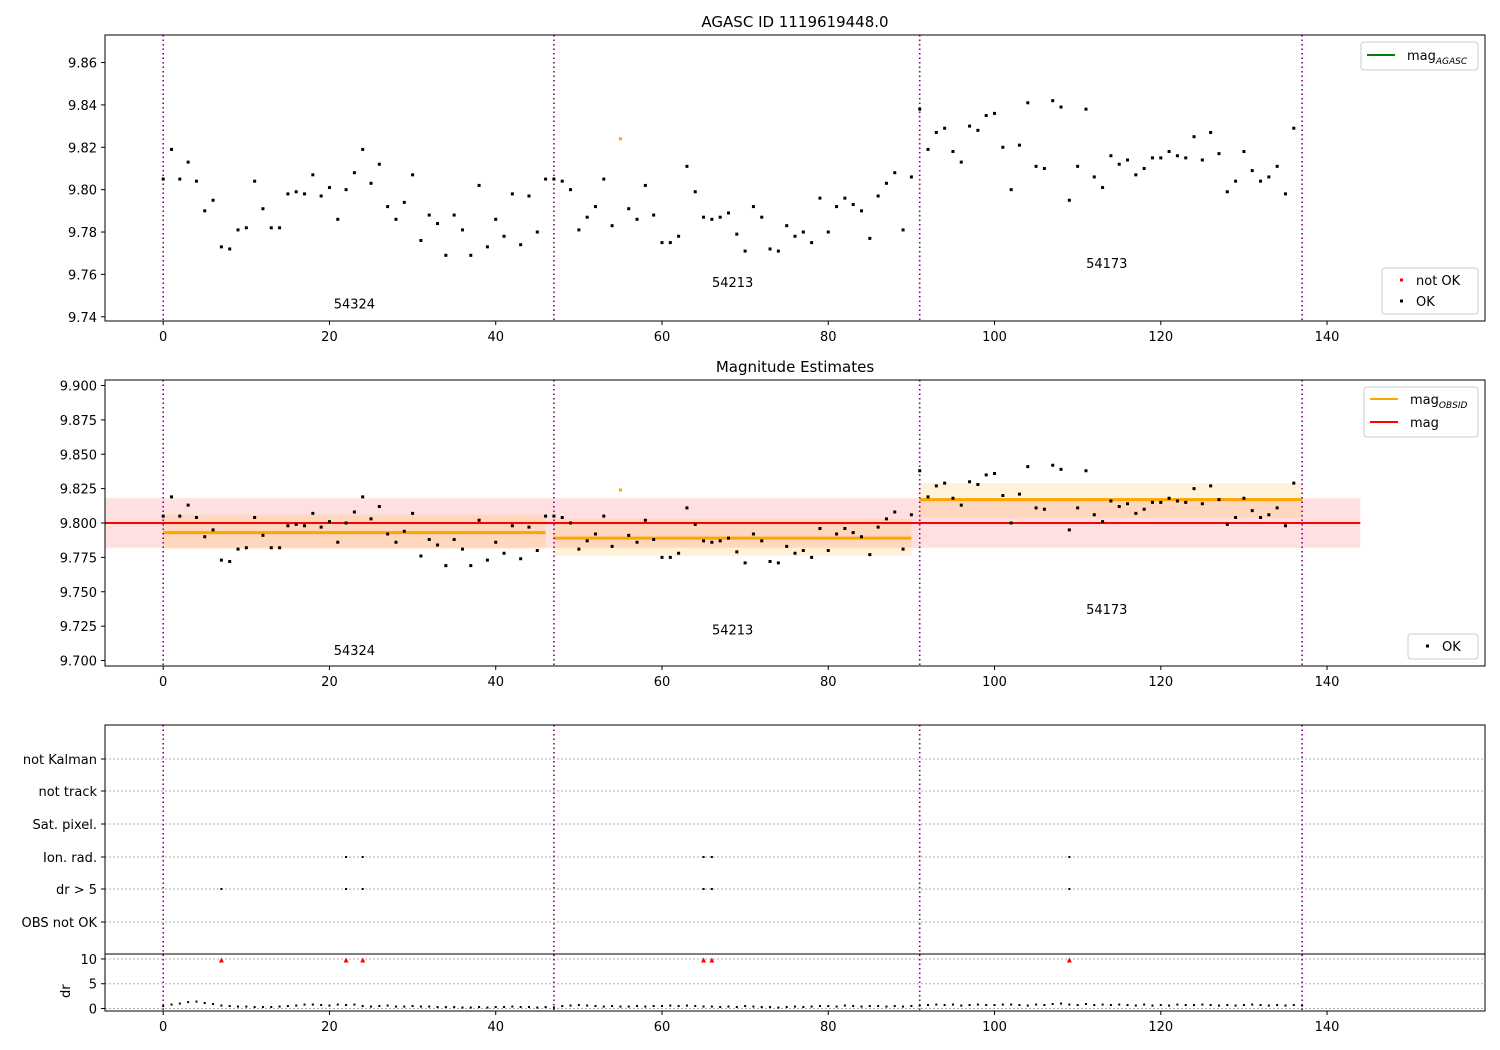 The height and width of the screenshot is (1050, 1500). What do you see at coordinates (329, 1027) in the screenshot?
I see `x-tick-label: 20` at bounding box center [329, 1027].